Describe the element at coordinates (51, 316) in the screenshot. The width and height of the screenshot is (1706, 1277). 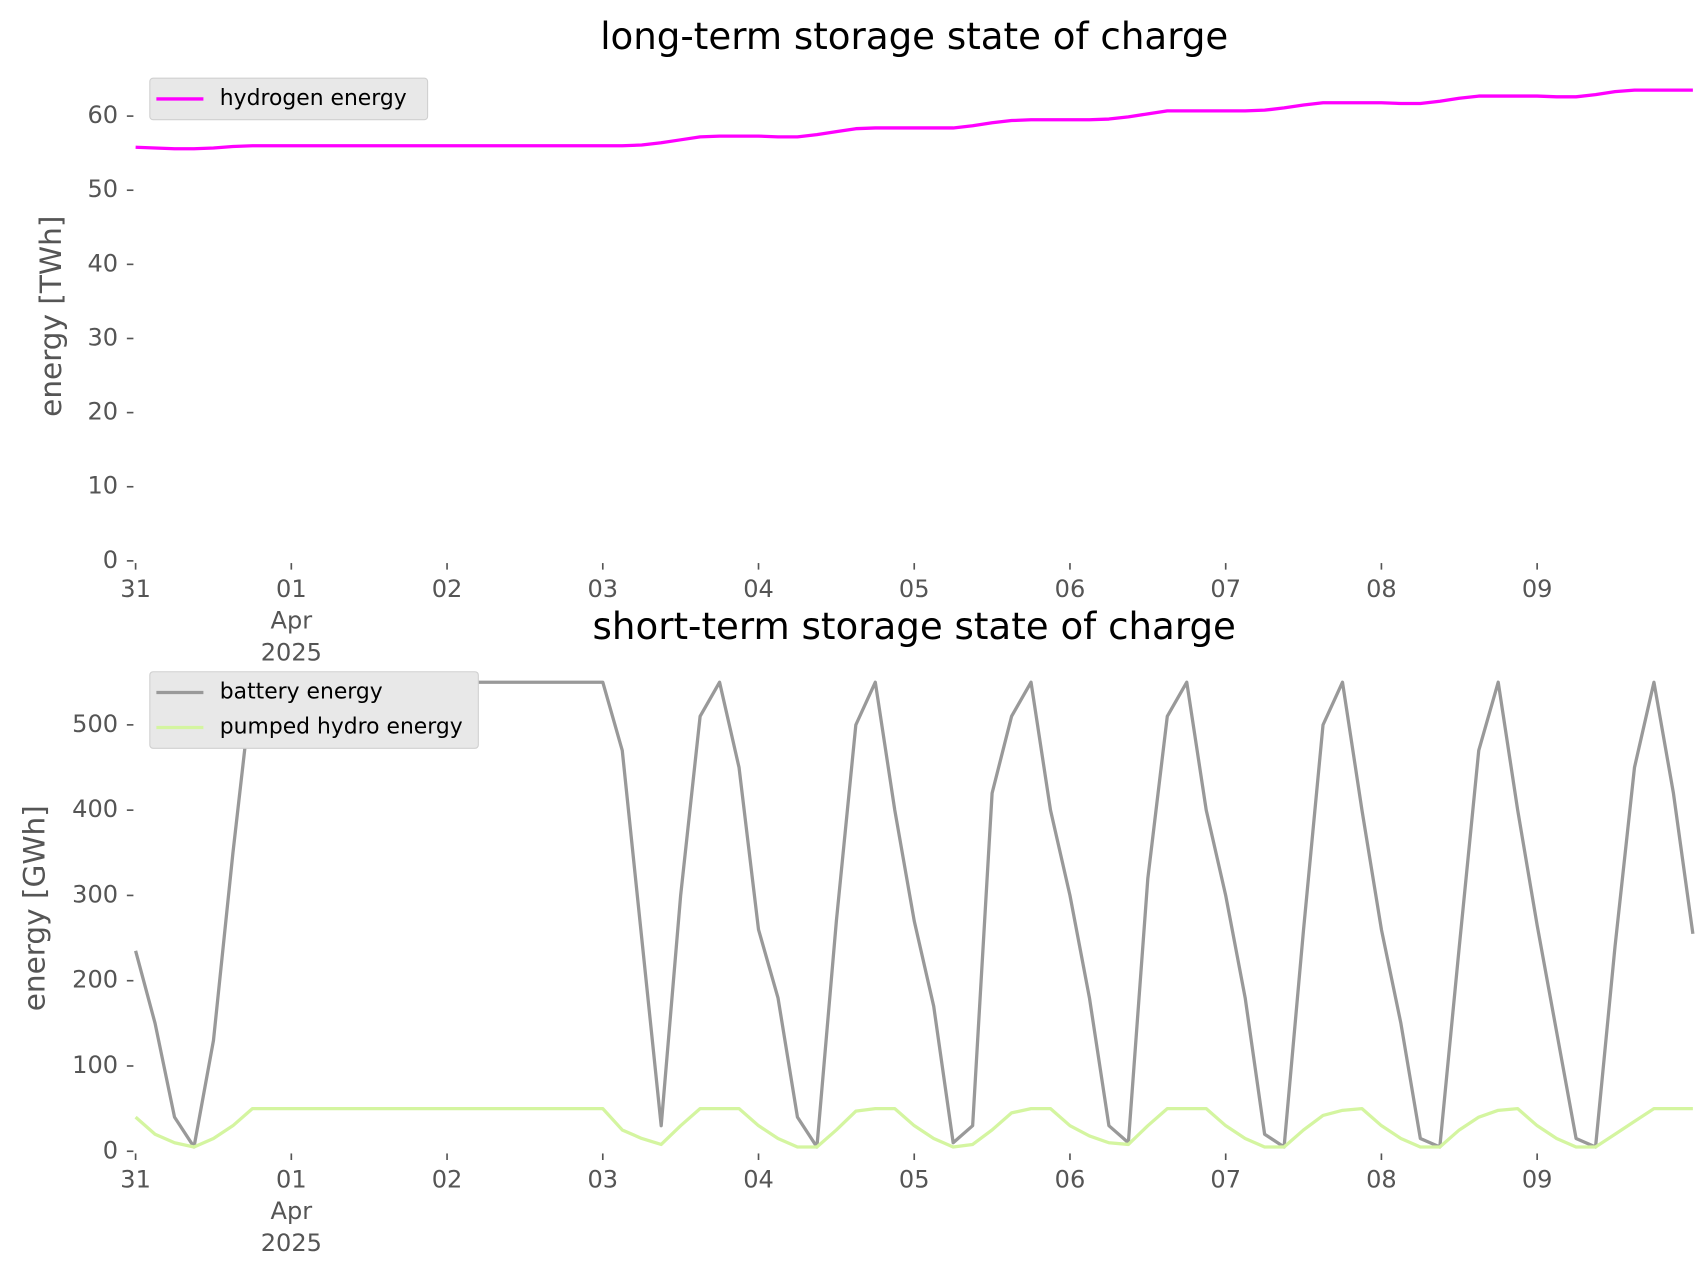
I see `y-axis-label: energy [TWh]` at that location.